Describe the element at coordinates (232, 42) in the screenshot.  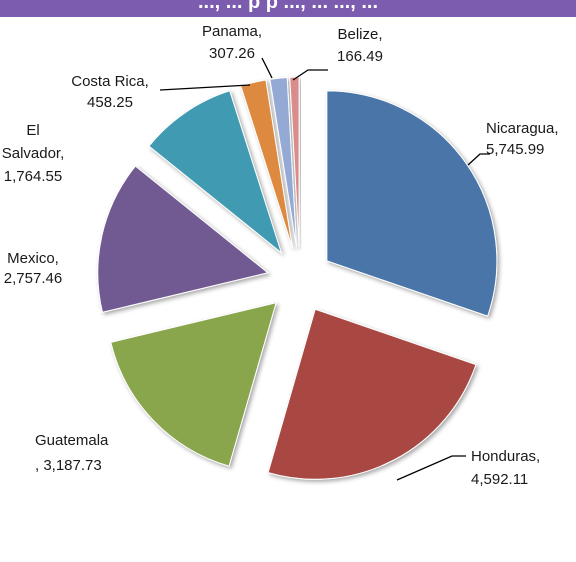
I see `data-label-panama: Panama, 307.26` at that location.